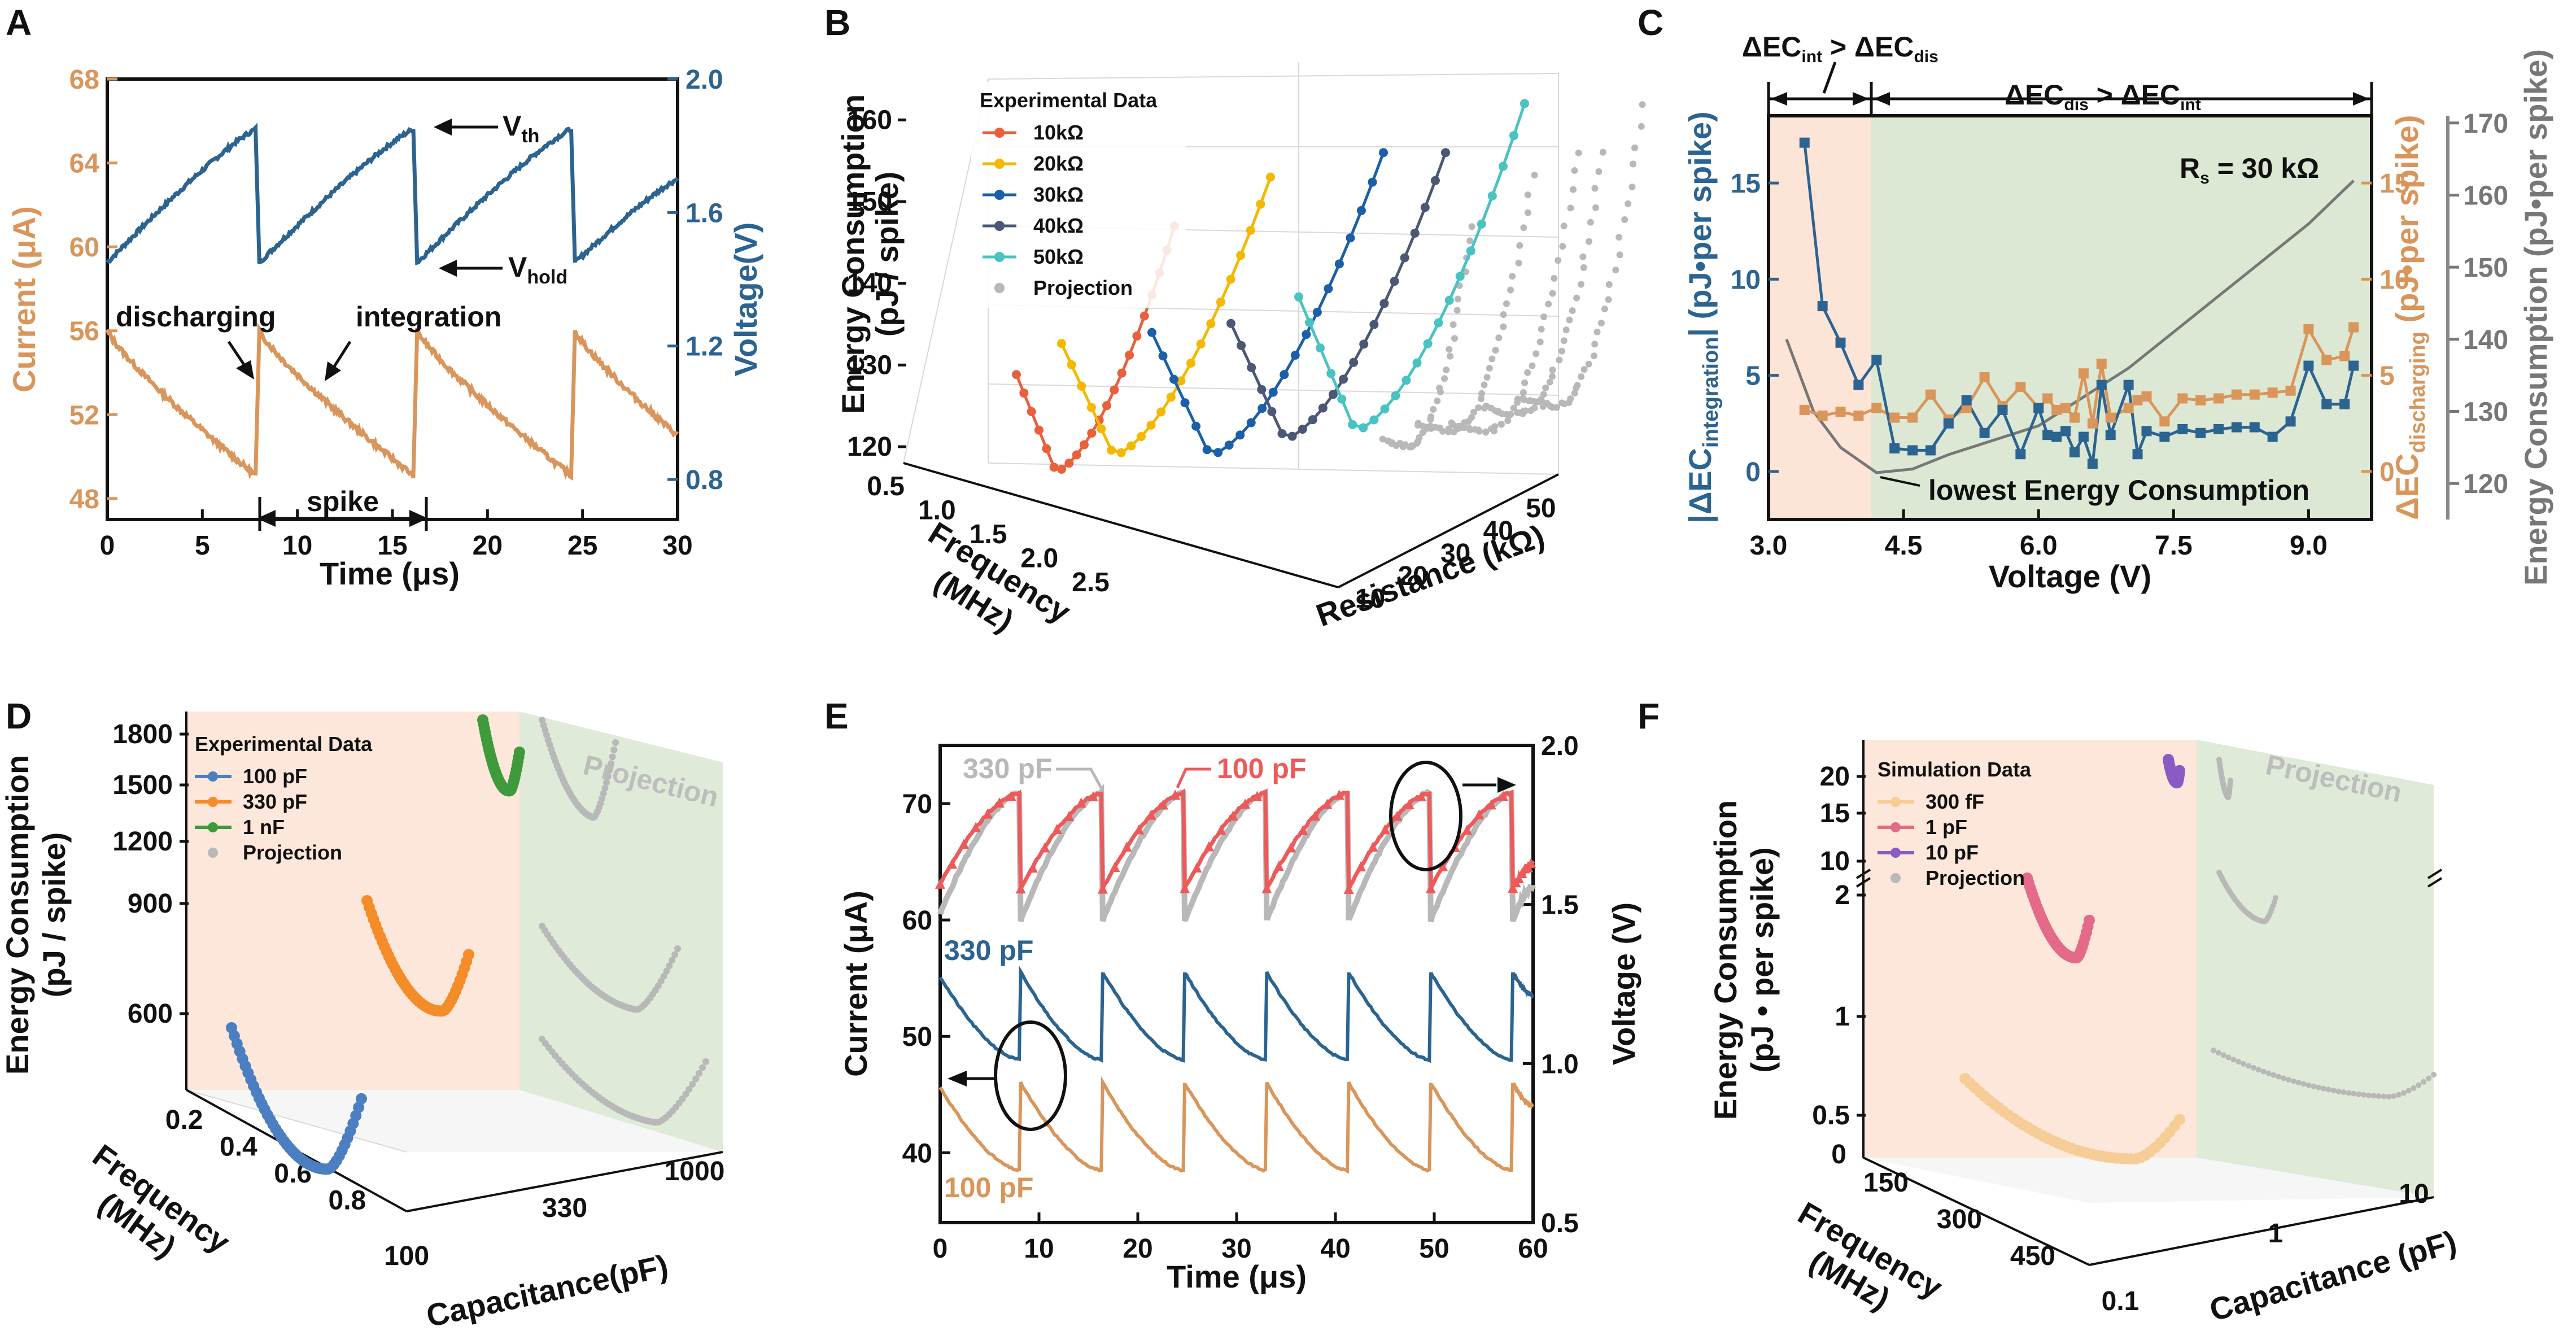  What do you see at coordinates (677, 546) in the screenshot?
I see `panel-a-x-tick-label: 30` at bounding box center [677, 546].